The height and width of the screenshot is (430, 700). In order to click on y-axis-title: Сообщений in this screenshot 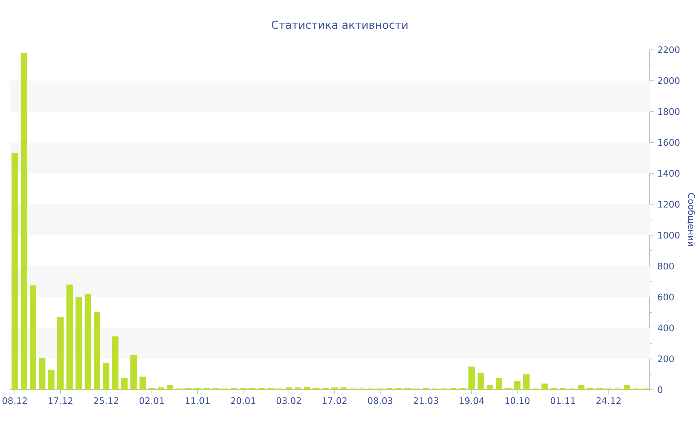, I will do `click(691, 219)`.